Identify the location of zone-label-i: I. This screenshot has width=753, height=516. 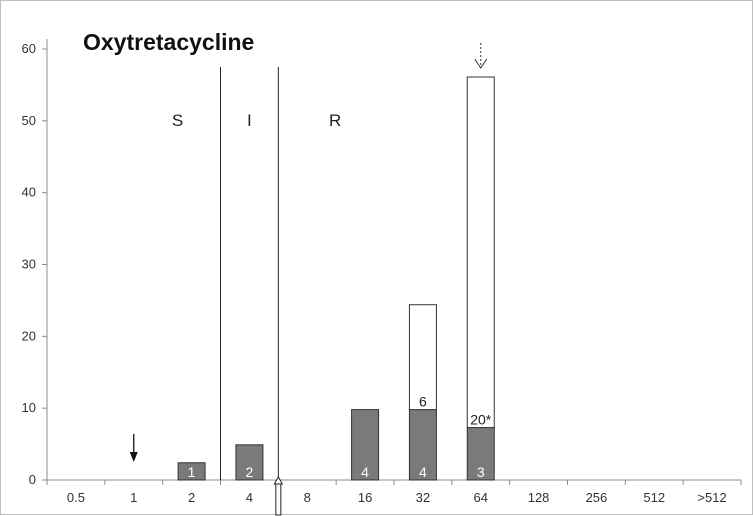
(249, 120).